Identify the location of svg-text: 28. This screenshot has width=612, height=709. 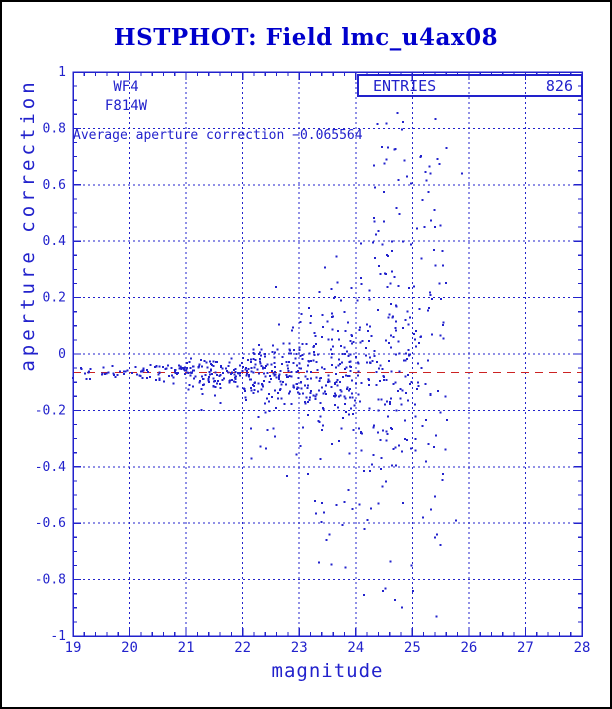
(582, 648).